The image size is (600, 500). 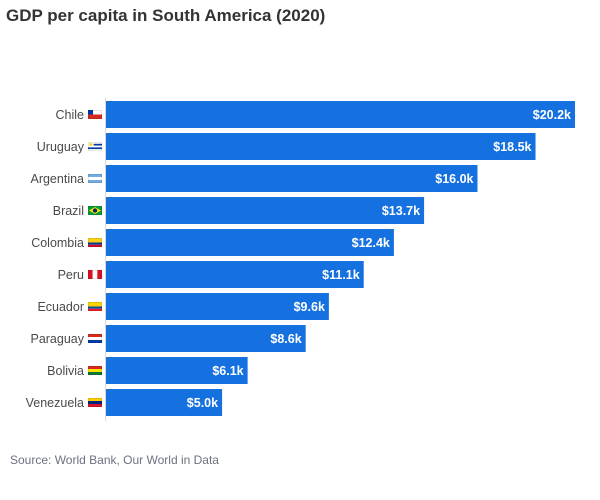 I want to click on bar-brazil, so click(x=265, y=210).